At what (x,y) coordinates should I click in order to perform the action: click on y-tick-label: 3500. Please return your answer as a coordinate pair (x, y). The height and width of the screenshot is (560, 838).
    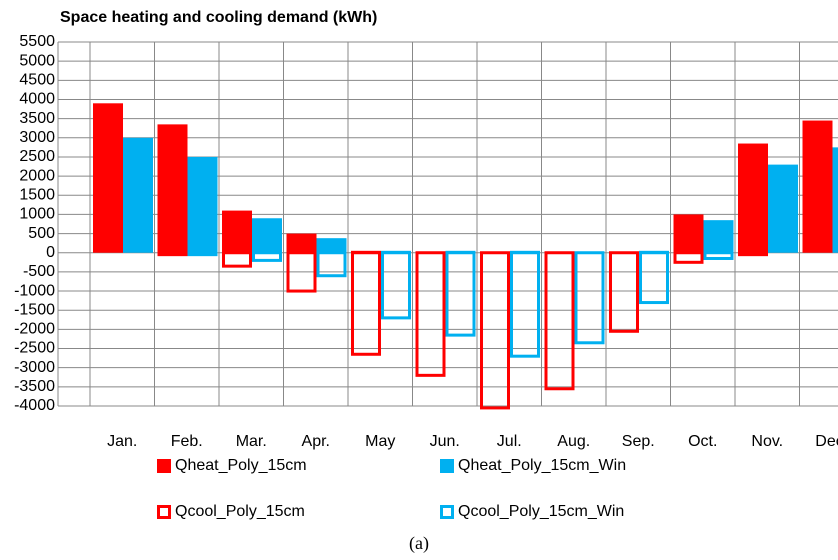
    Looking at the image, I should click on (37, 118).